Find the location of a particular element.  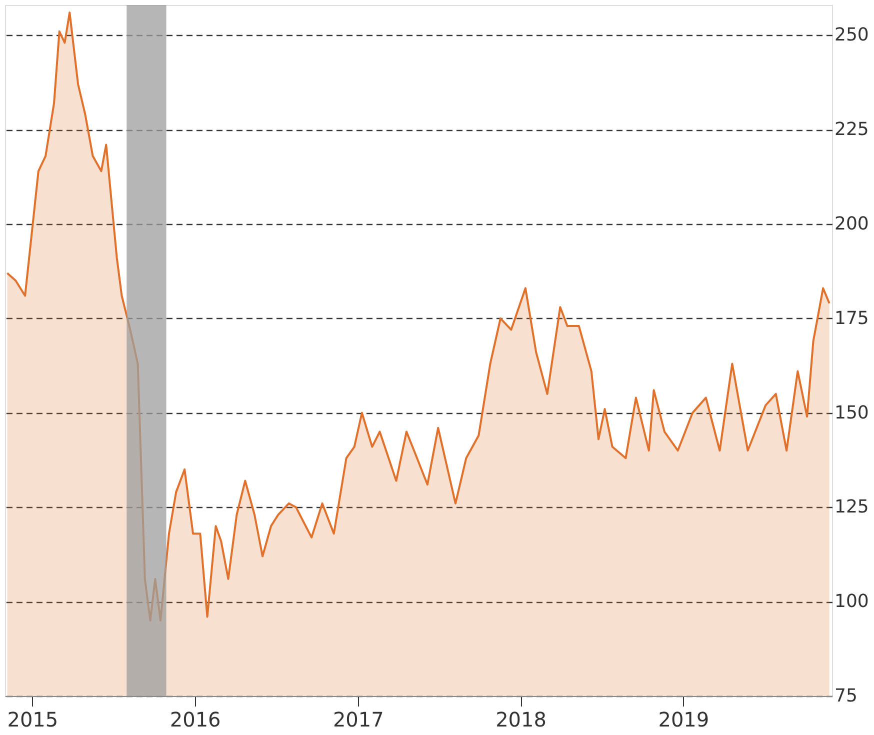

x-tick-label: 2017 is located at coordinates (358, 720).